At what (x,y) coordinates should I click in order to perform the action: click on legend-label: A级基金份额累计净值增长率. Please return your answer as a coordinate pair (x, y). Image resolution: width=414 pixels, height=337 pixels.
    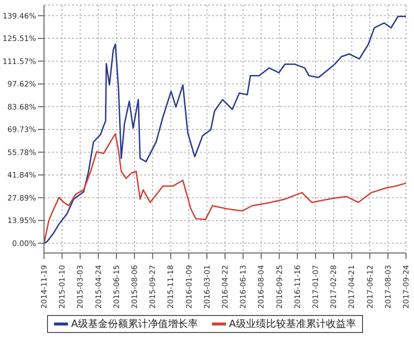
    Looking at the image, I should click on (134, 324).